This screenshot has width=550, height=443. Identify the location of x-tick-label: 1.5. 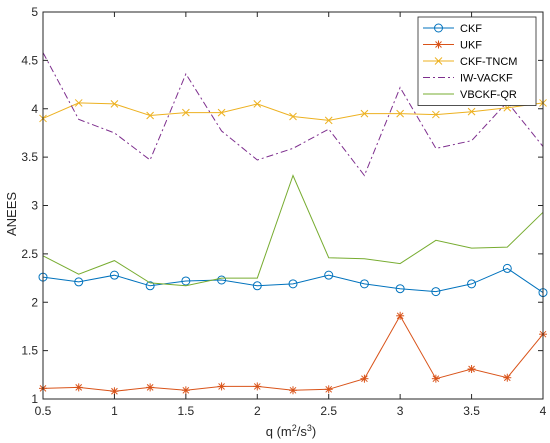
(186, 411).